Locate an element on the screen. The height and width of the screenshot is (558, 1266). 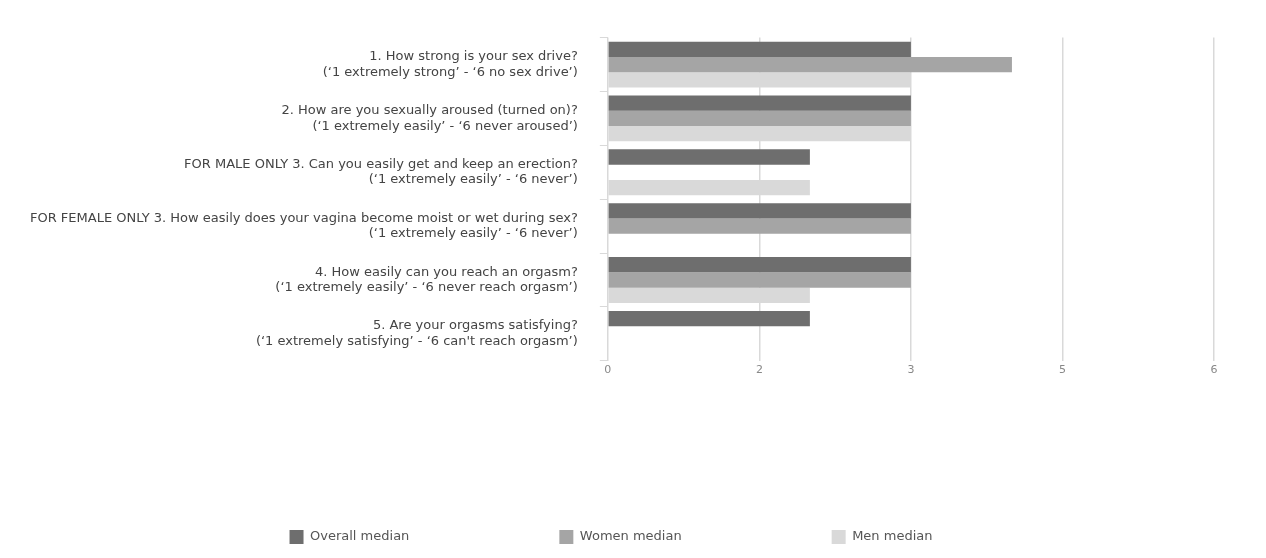
legend-label: Women median is located at coordinates (630, 536).